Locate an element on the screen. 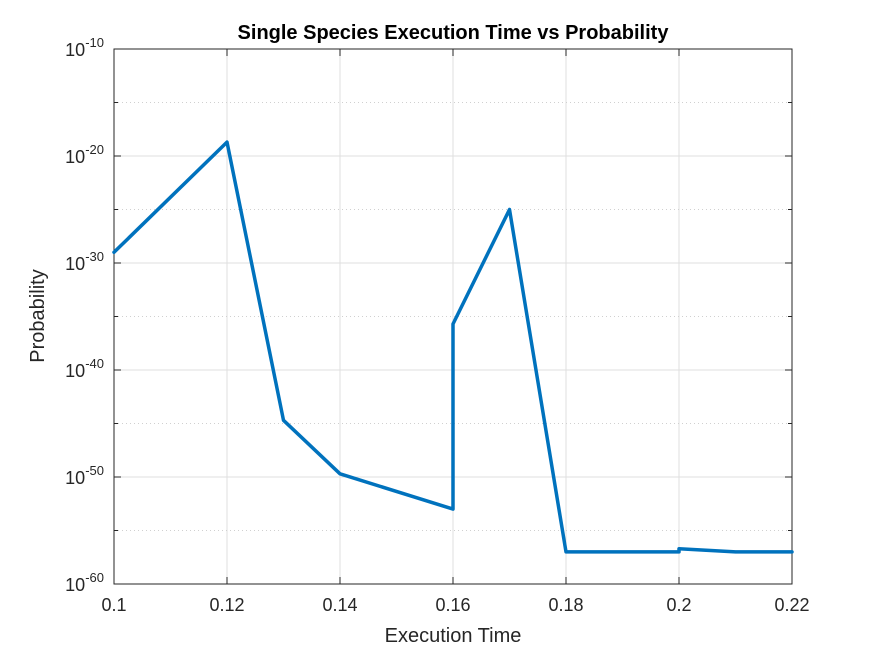 This screenshot has height=656, width=875. y-tick-label: 10-20 is located at coordinates (84, 154).